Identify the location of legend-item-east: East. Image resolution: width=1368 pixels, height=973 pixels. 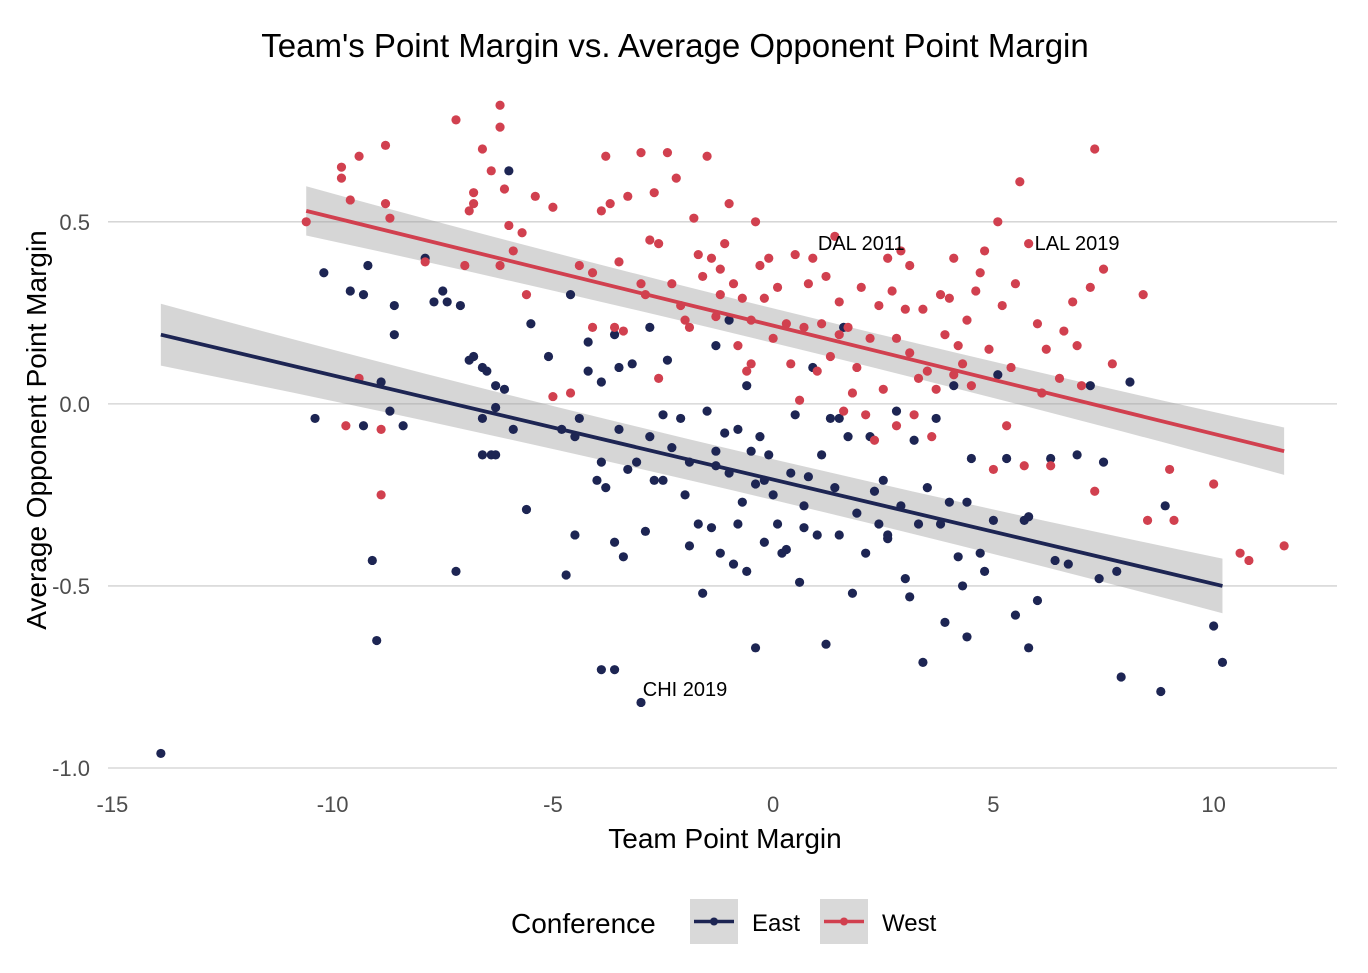
(745, 921).